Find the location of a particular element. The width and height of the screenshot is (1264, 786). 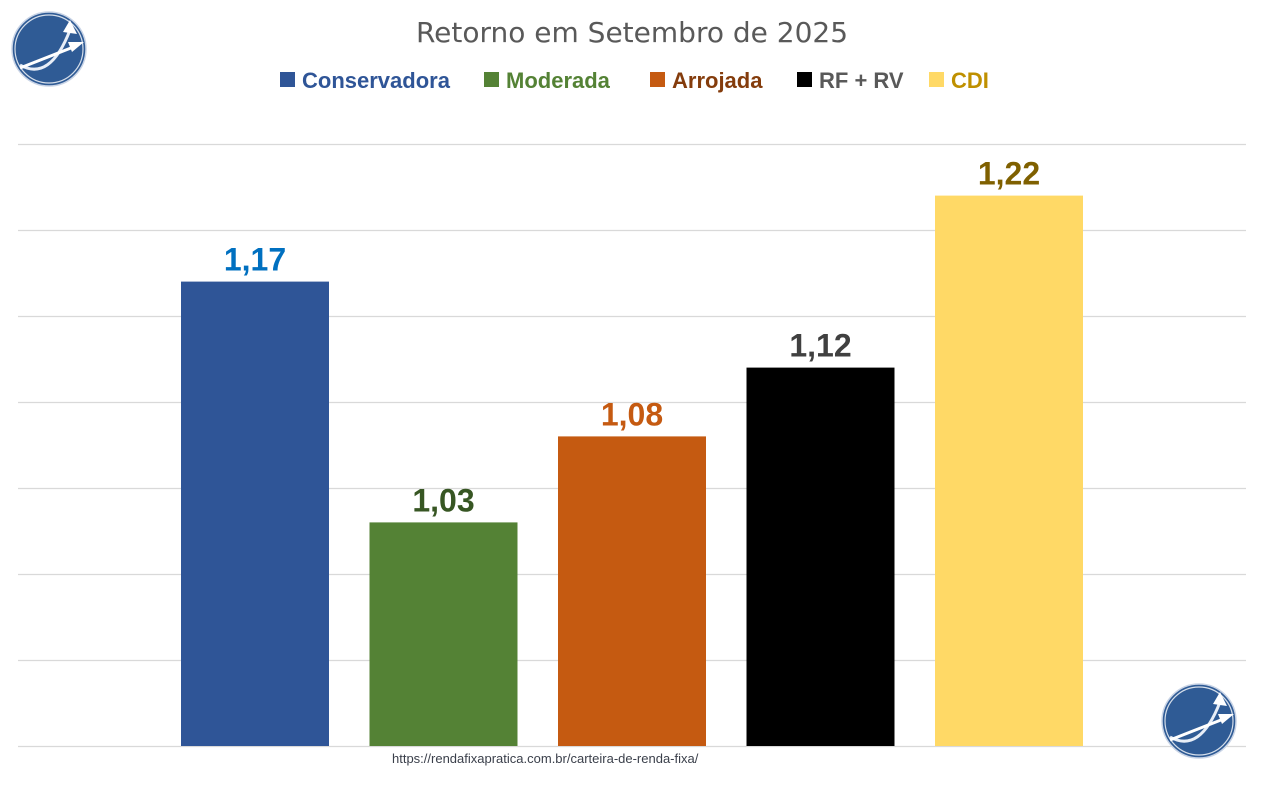

legend-label: CDI is located at coordinates (970, 80).